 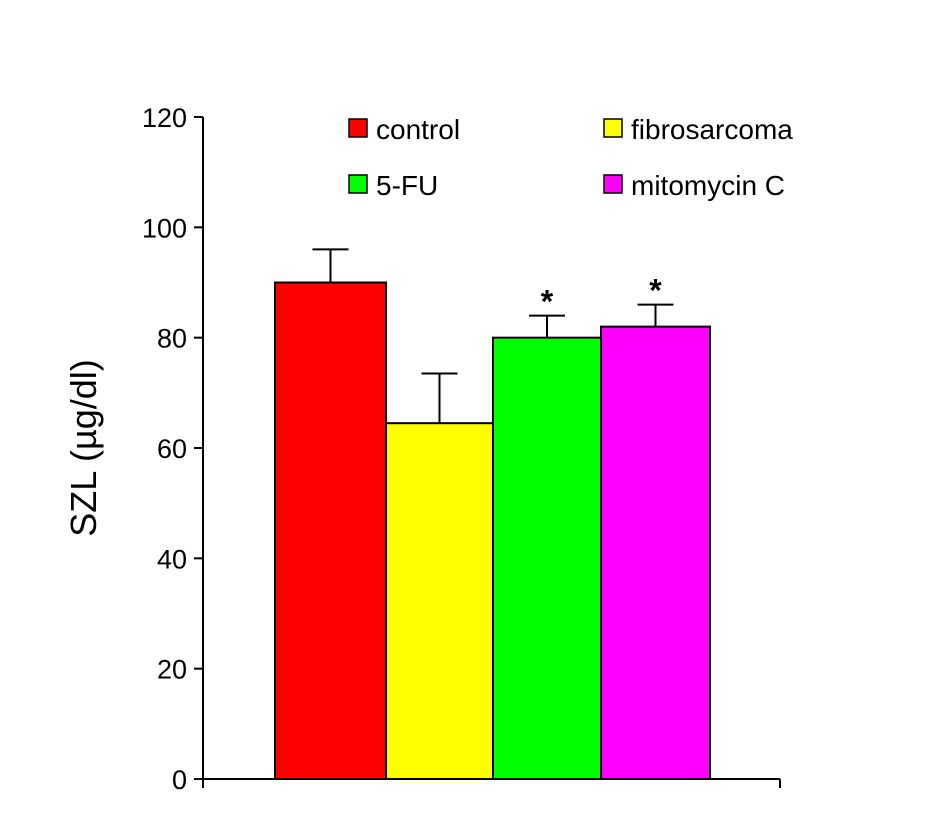 I want to click on y-tick-label: 40, so click(x=172, y=559).